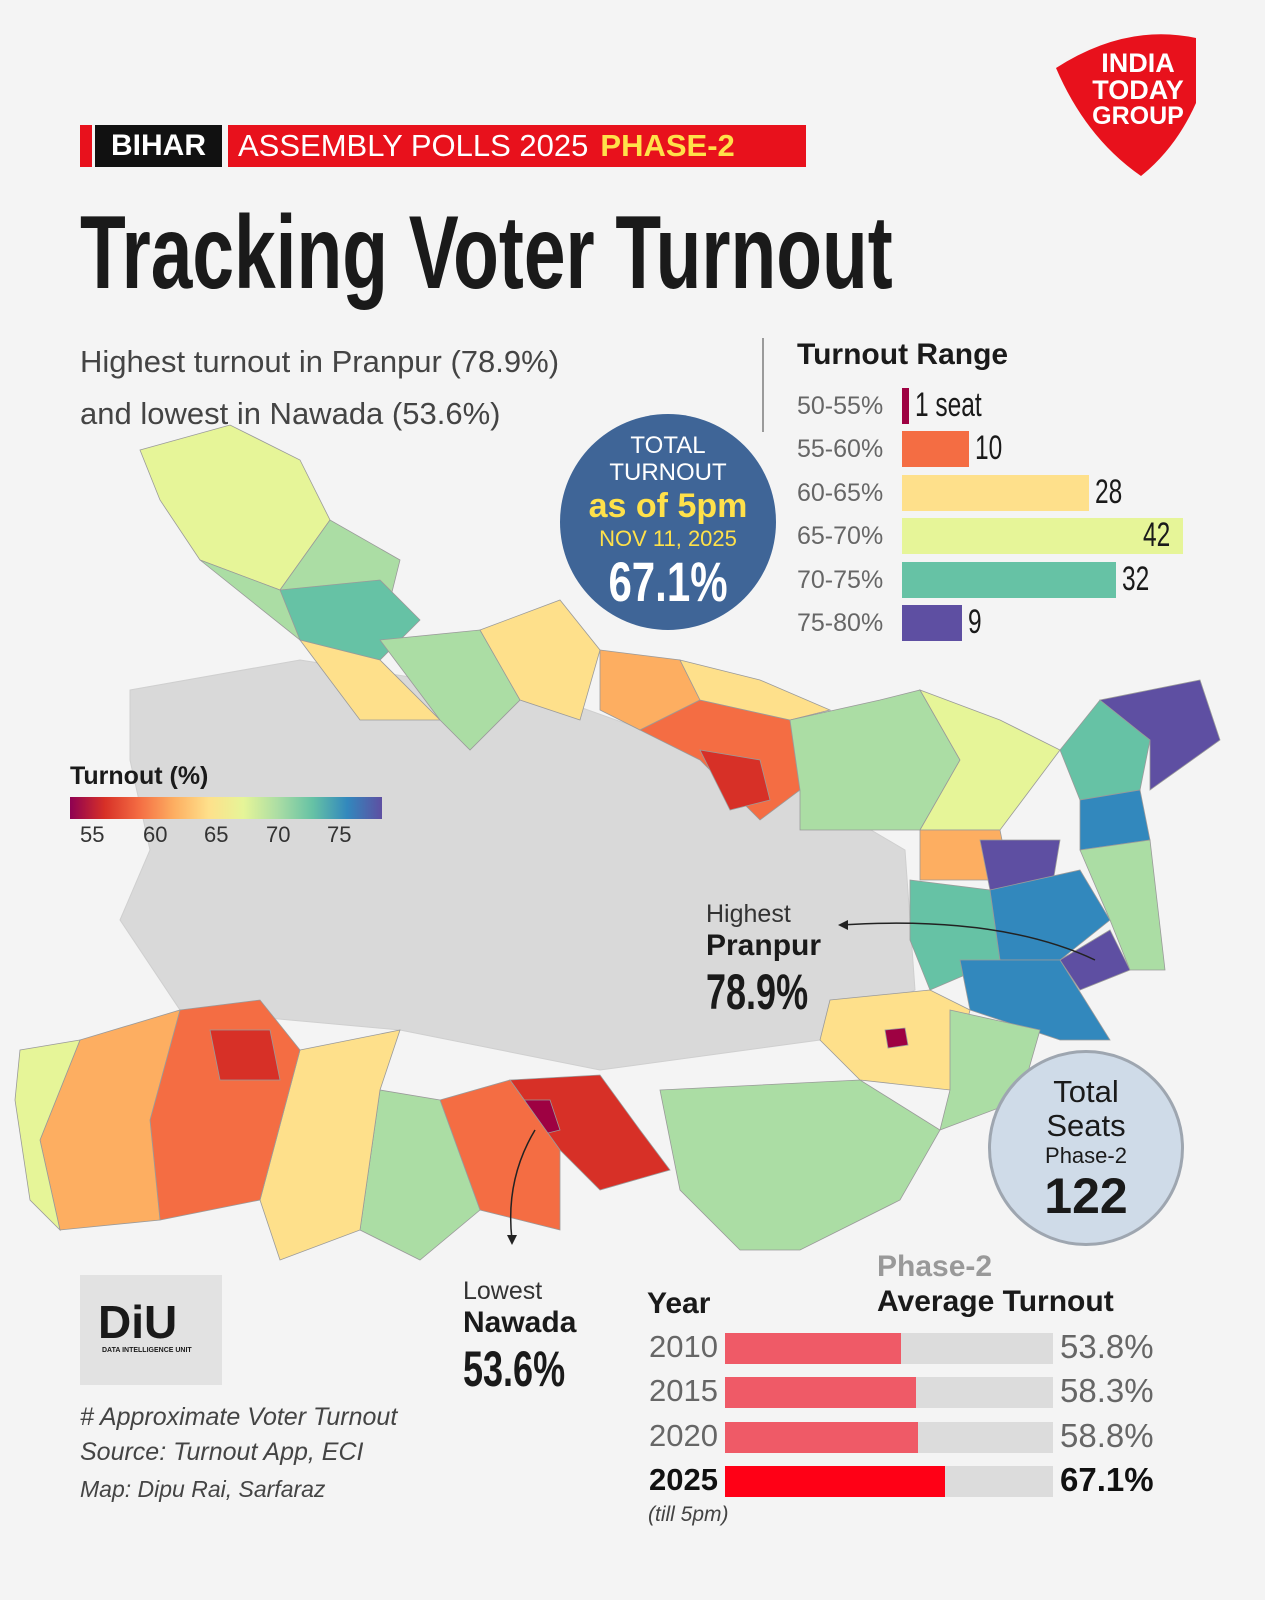 This screenshot has height=1600, width=1265. Describe the element at coordinates (840, 623) in the screenshot. I see `range-label: 75-80%` at that location.